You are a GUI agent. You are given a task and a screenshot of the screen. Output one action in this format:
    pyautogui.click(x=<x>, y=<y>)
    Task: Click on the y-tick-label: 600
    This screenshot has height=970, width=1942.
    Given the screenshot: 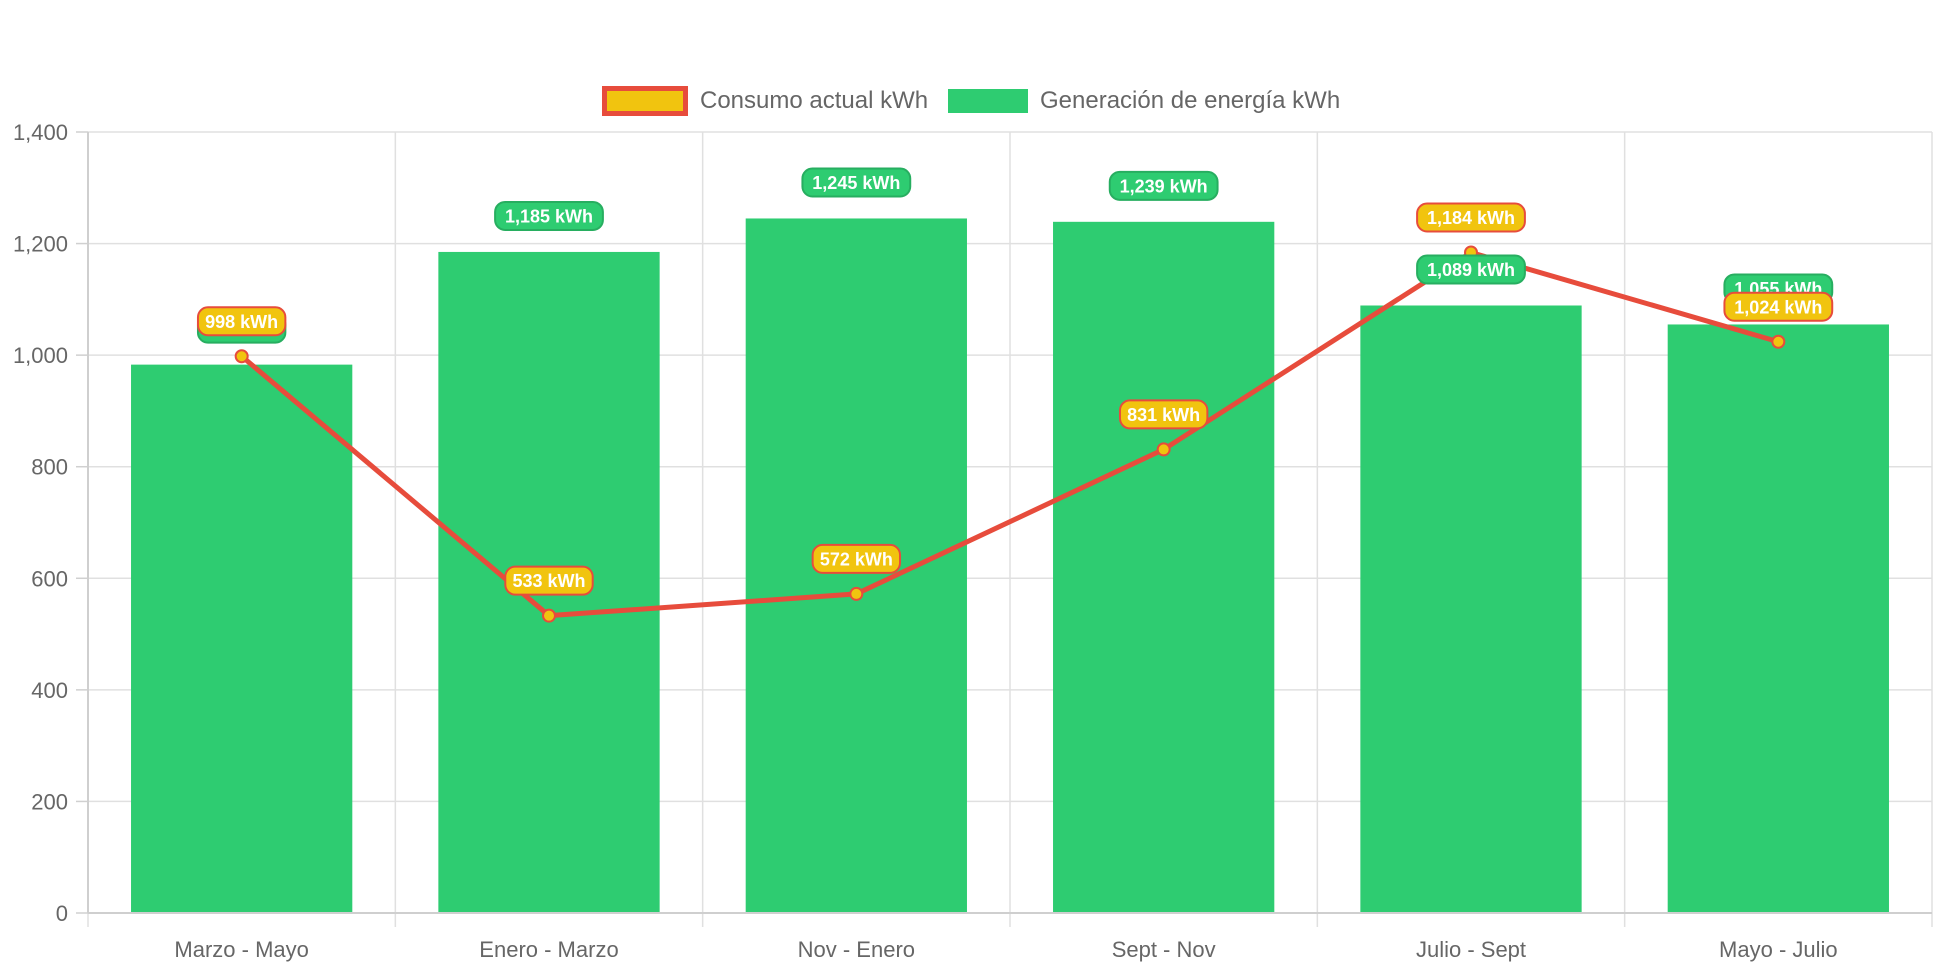 What is the action you would take?
    pyautogui.click(x=49, y=578)
    